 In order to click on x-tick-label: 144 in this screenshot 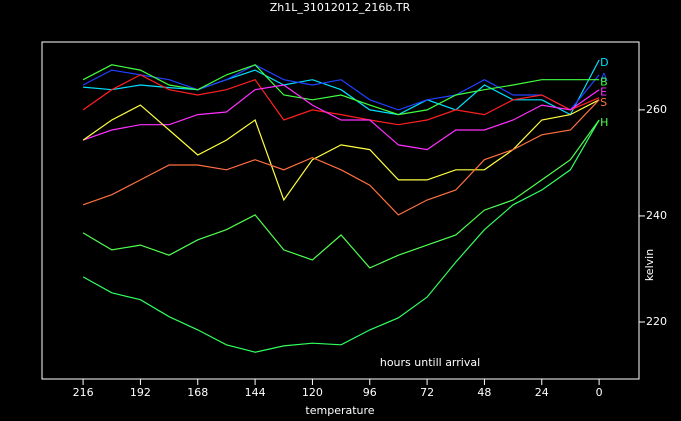, I will do `click(255, 392)`.